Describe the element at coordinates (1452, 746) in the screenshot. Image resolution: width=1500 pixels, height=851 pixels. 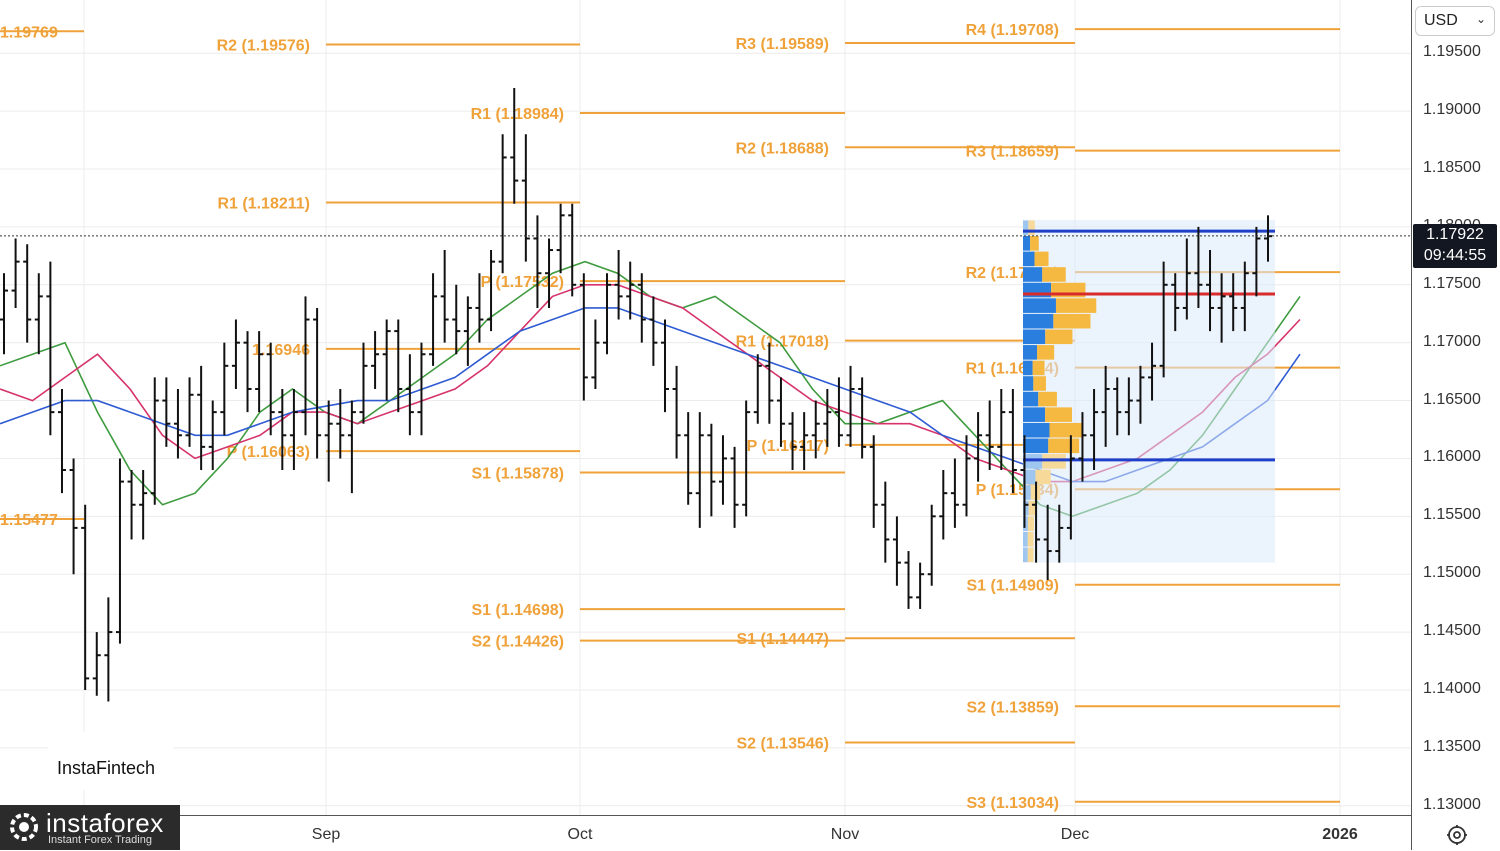
I see `price-tick-label: 1.13500` at that location.